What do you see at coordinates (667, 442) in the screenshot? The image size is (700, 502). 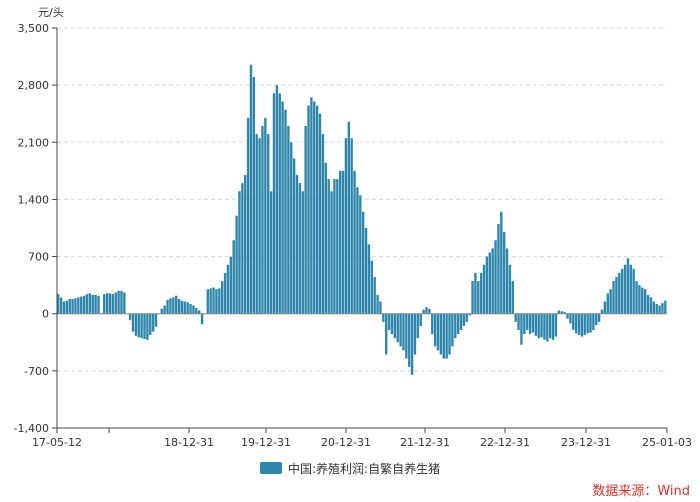 I see `x-tick-label: 25-01-03` at bounding box center [667, 442].